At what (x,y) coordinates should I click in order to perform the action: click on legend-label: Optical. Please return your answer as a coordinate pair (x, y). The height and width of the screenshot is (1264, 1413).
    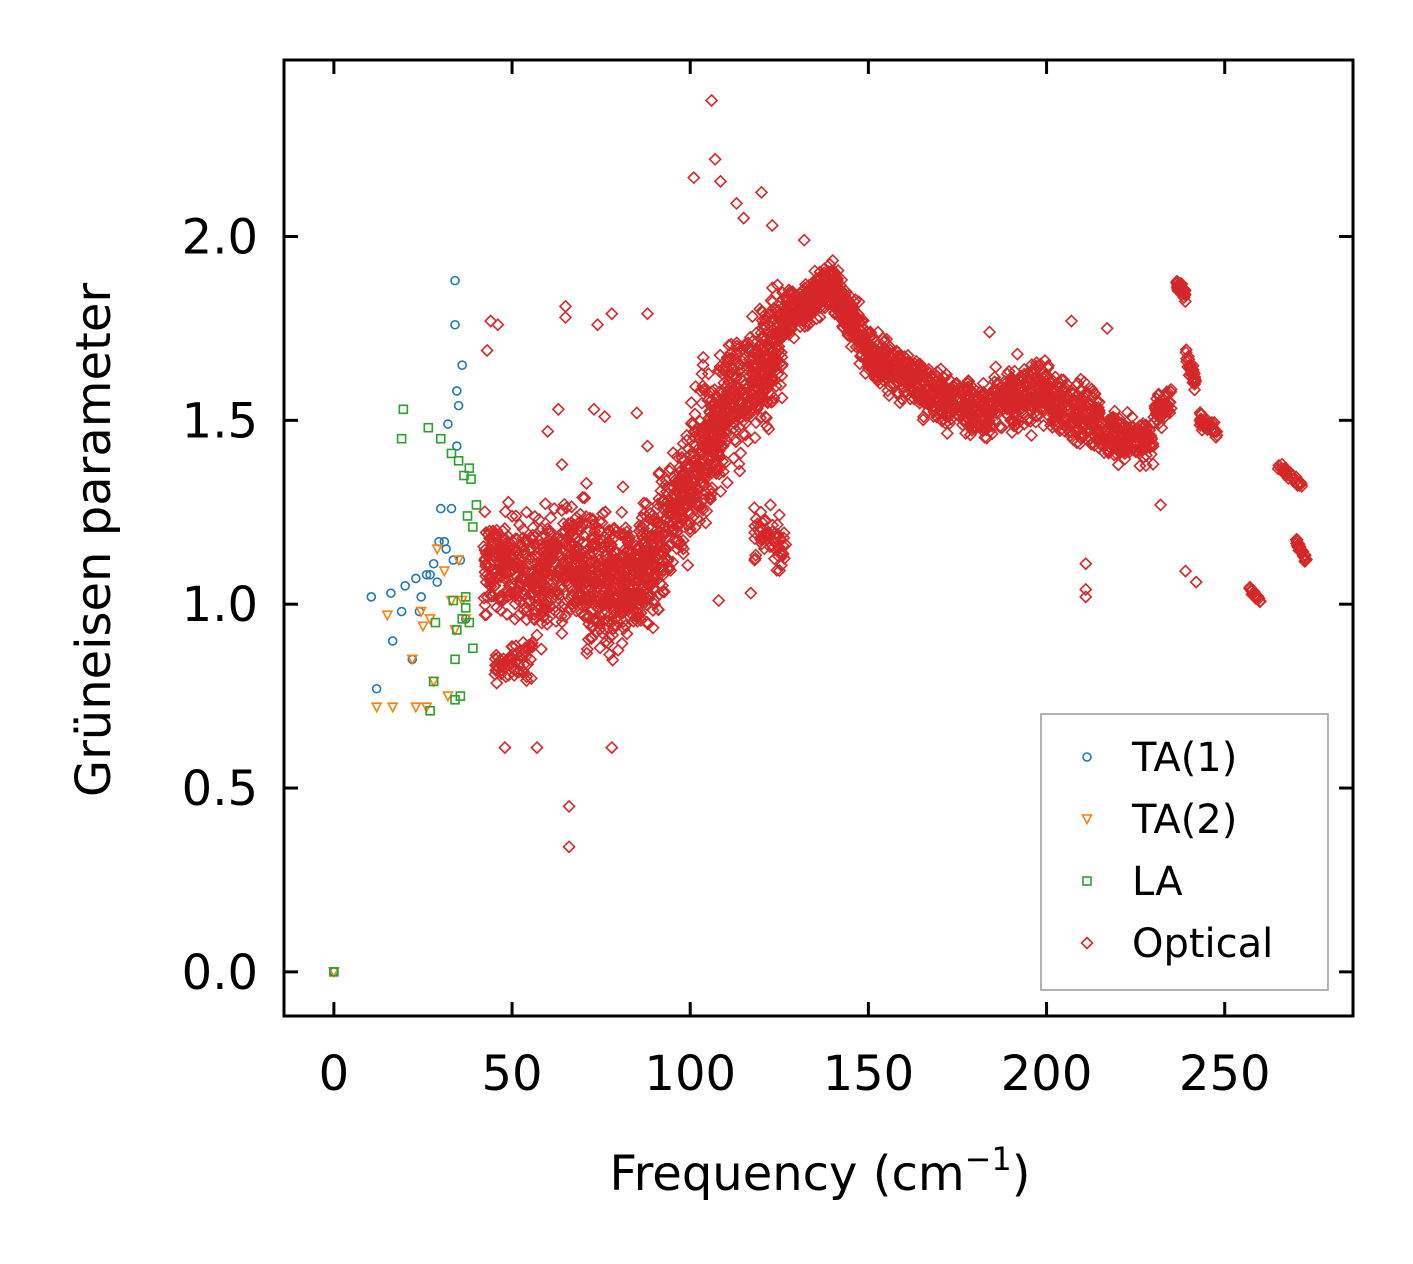
    Looking at the image, I should click on (1202, 944).